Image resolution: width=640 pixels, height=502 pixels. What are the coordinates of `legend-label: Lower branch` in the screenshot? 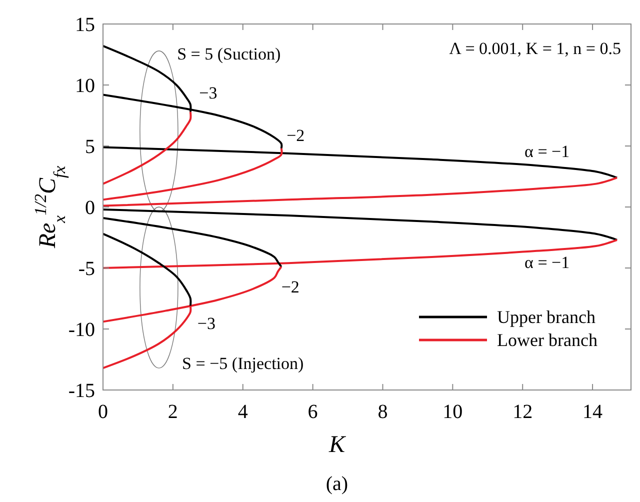 It's located at (547, 340).